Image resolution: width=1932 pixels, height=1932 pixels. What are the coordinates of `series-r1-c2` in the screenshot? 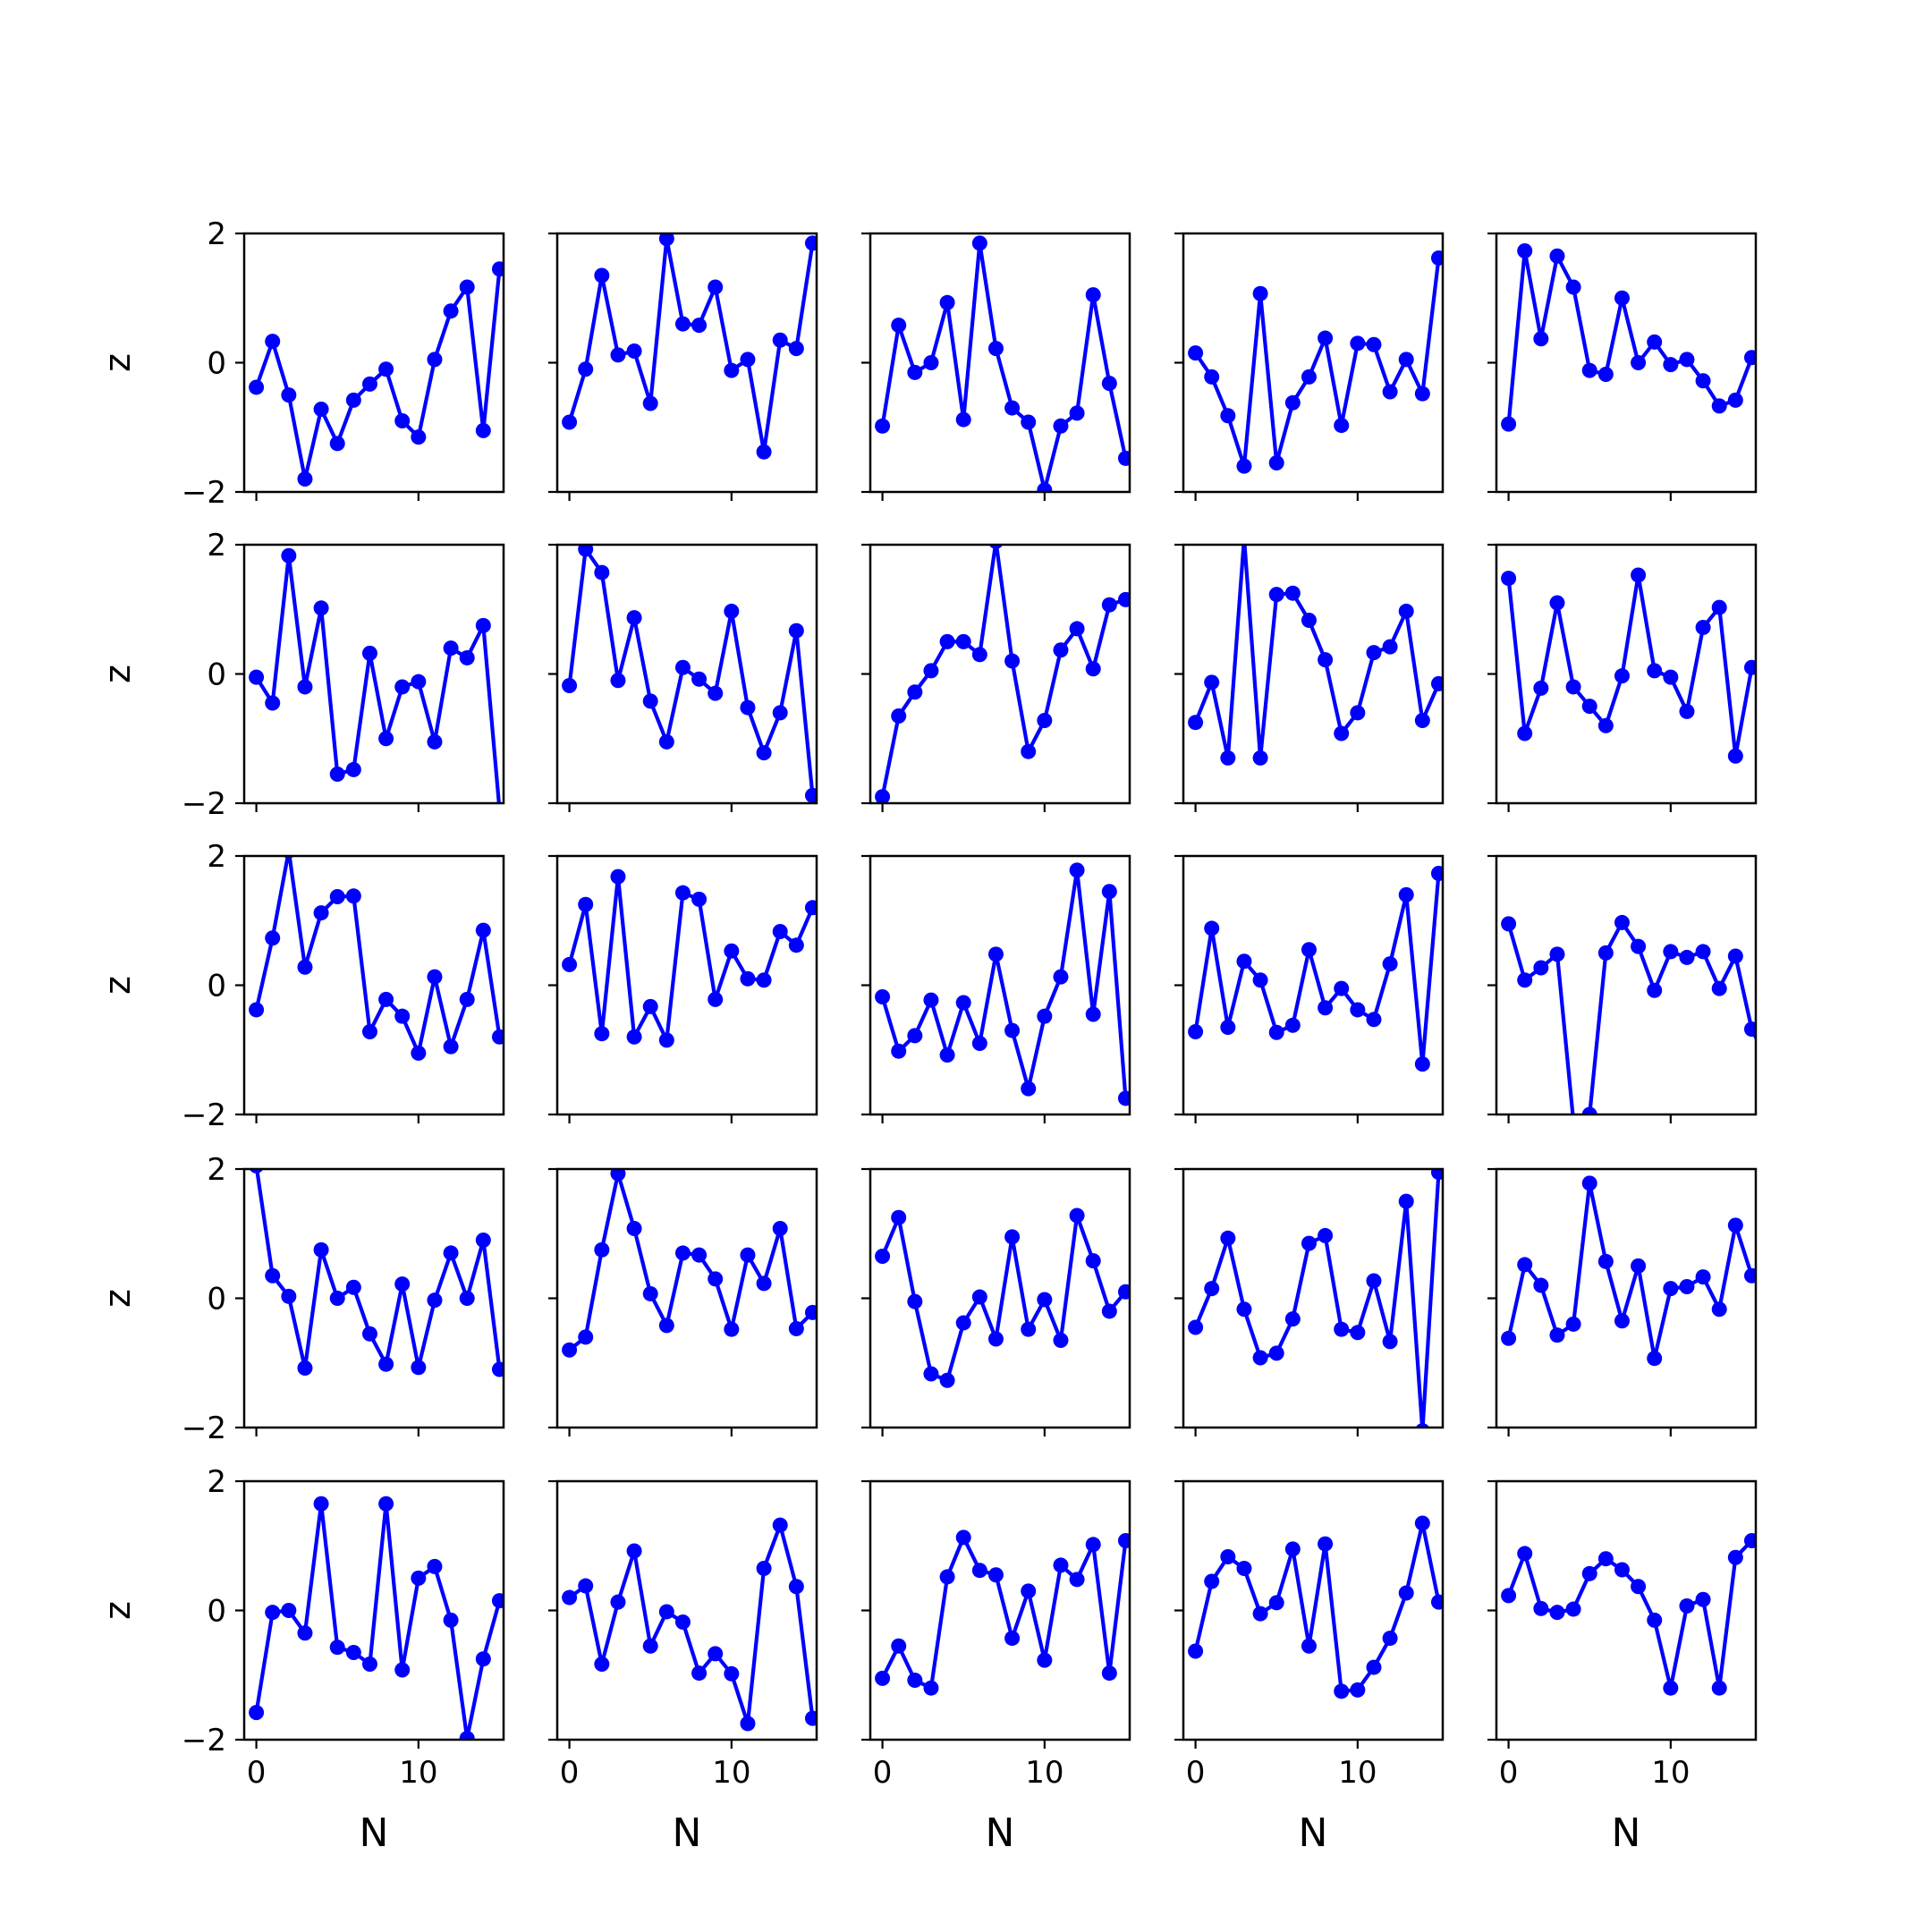 It's located at (1002, 674).